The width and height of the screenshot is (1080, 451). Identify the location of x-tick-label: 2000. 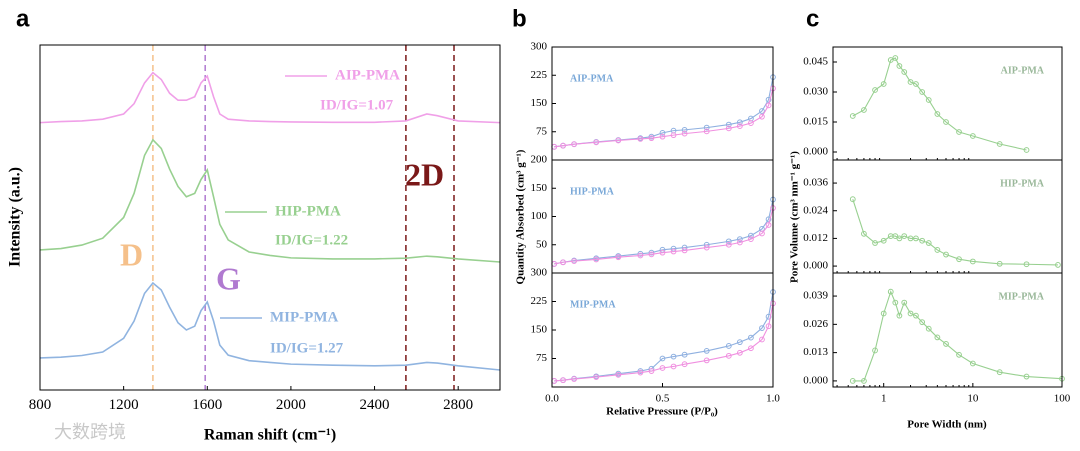
(291, 405).